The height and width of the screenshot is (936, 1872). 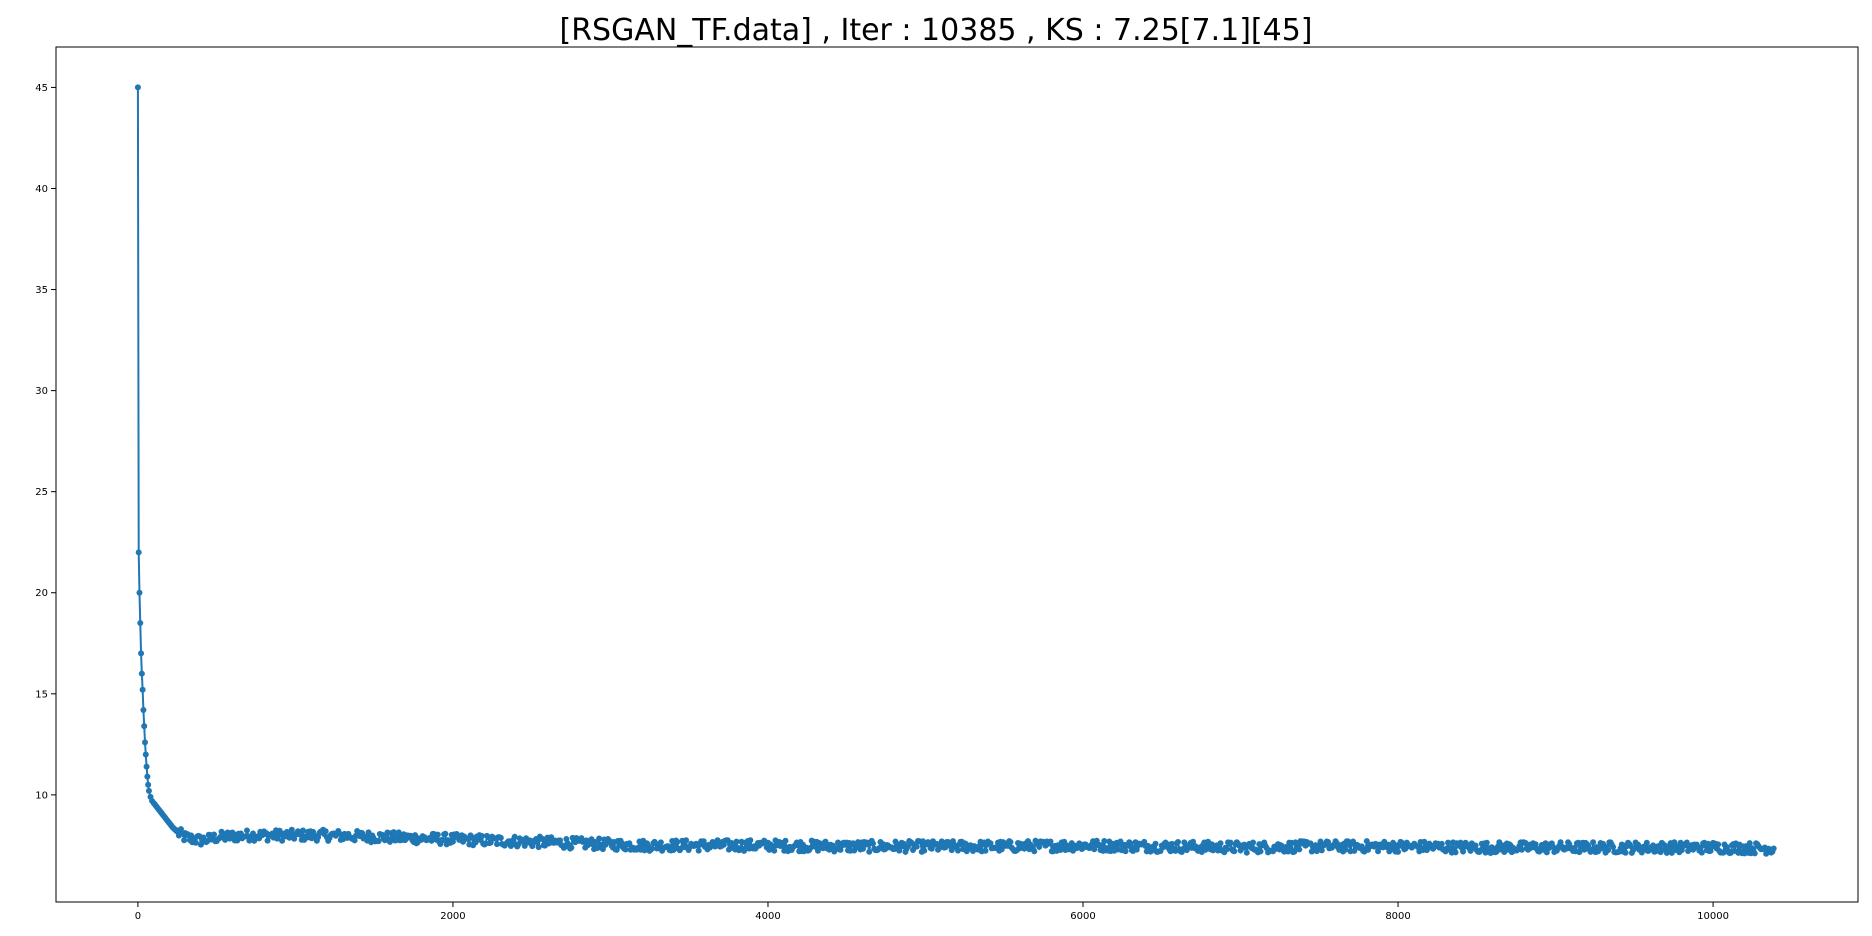 I want to click on x-tick-label: 10000, so click(x=1713, y=916).